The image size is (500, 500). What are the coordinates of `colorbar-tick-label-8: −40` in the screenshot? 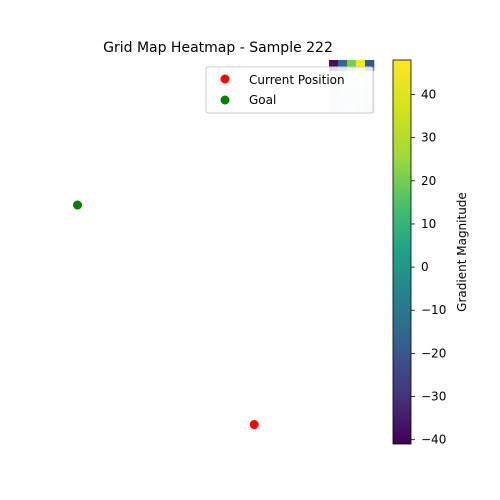 It's located at (433, 440).